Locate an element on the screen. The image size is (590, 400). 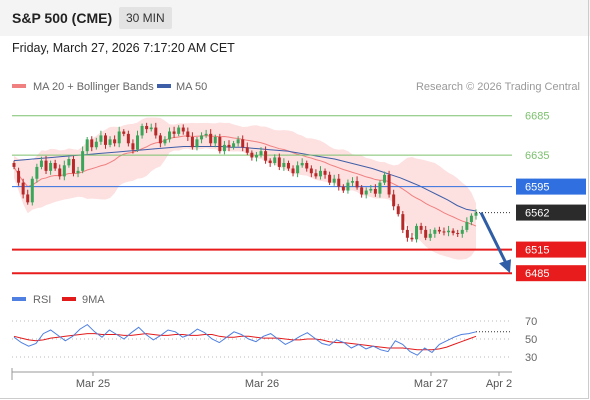
rsi-ma-line is located at coordinates (245, 342).